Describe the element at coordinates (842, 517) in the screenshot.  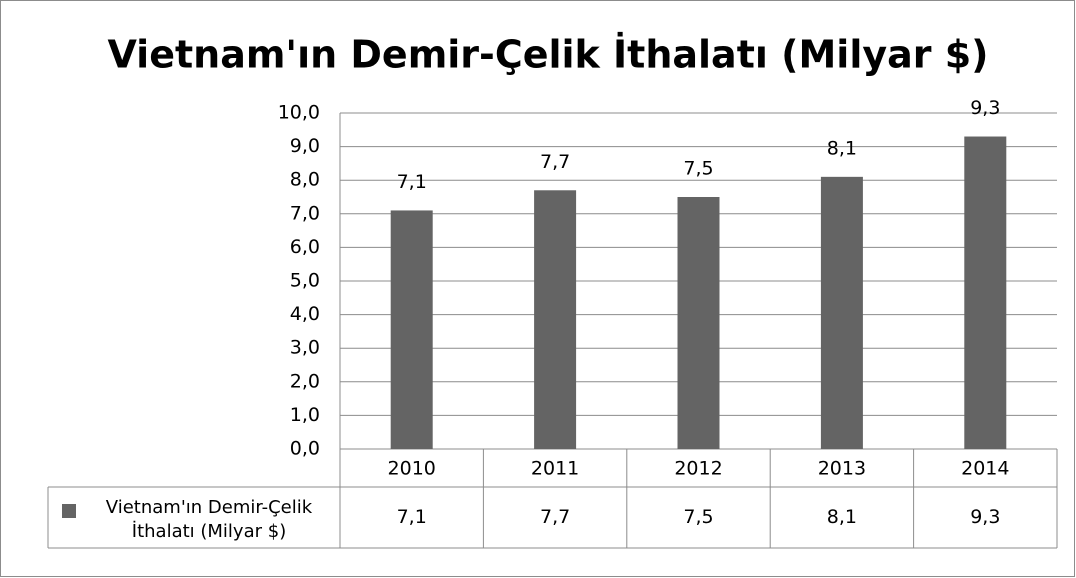
I see `table-value: 8,1` at that location.